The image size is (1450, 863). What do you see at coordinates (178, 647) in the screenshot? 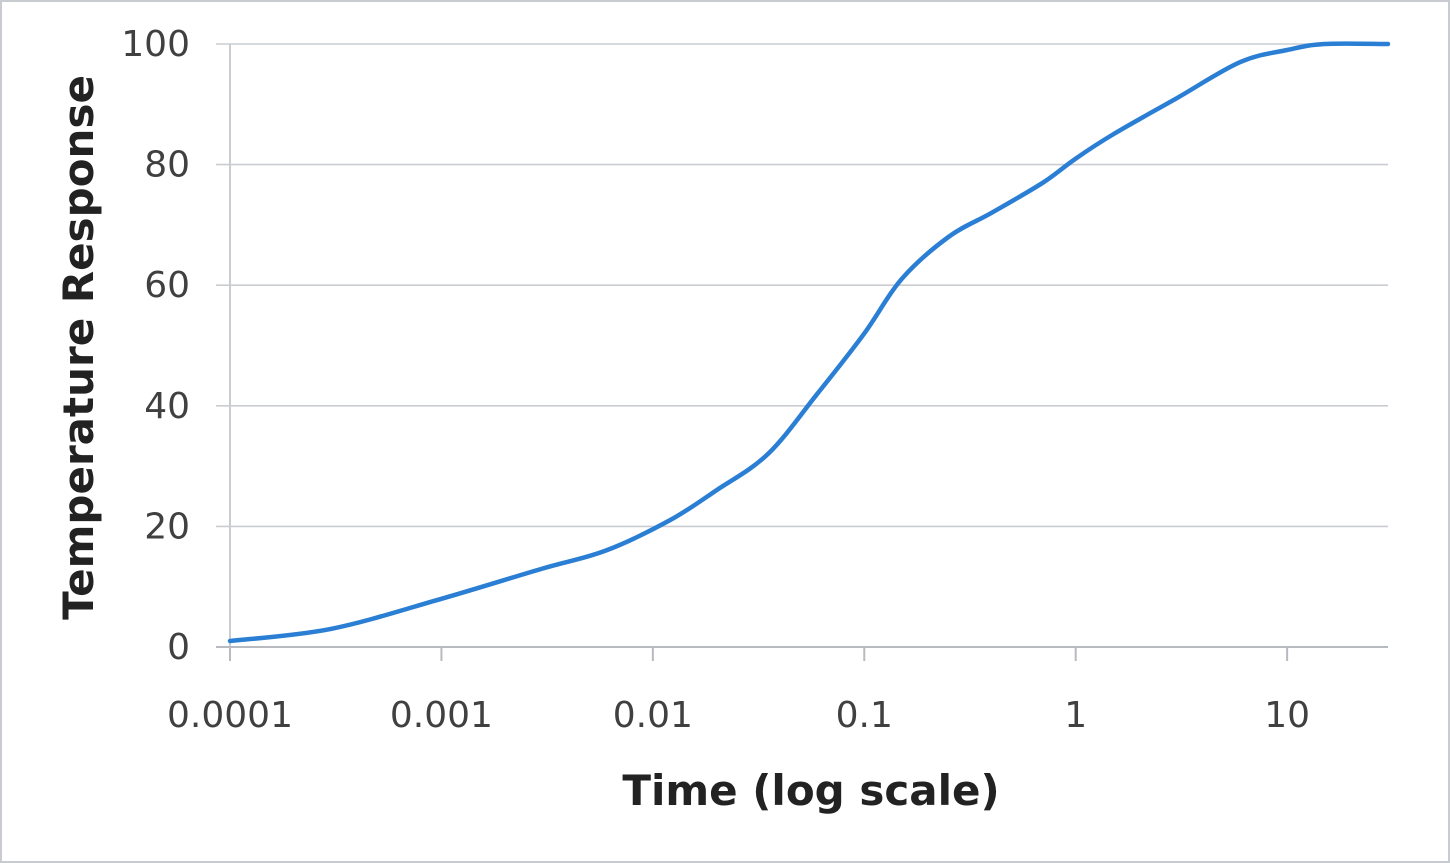
I see `y-tick-label: 0` at bounding box center [178, 647].